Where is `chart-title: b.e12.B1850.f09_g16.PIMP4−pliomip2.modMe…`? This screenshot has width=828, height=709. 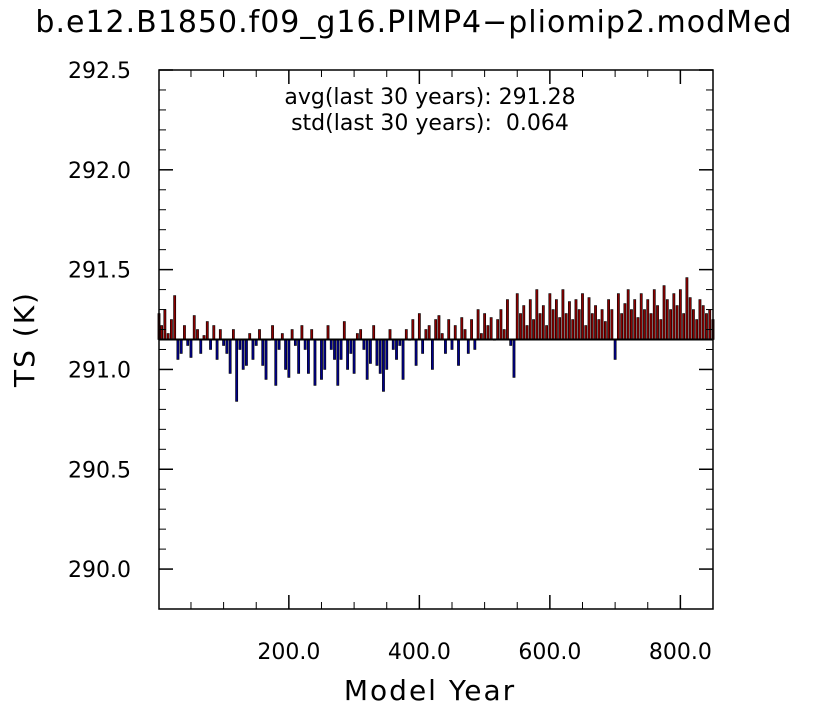 chart-title: b.e12.B1850.f09_g16.PIMP4−pliomip2.modMe… is located at coordinates (413, 22).